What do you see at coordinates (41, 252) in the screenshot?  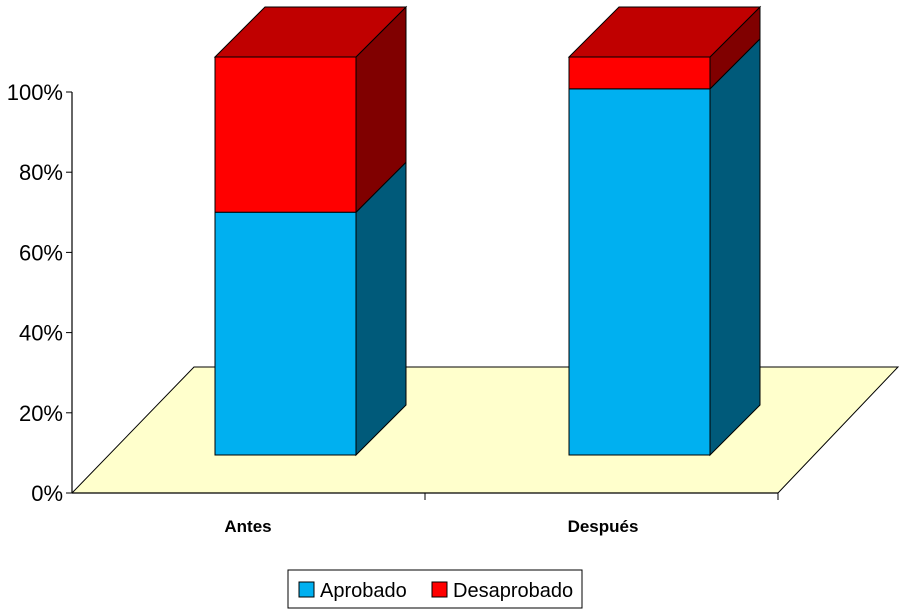 I see `y-tick-label: 60%` at bounding box center [41, 252].